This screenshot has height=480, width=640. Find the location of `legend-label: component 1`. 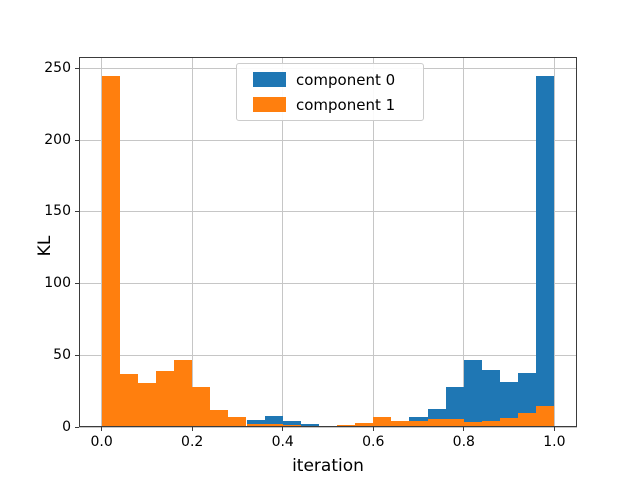

legend-label: component 1 is located at coordinates (346, 104).